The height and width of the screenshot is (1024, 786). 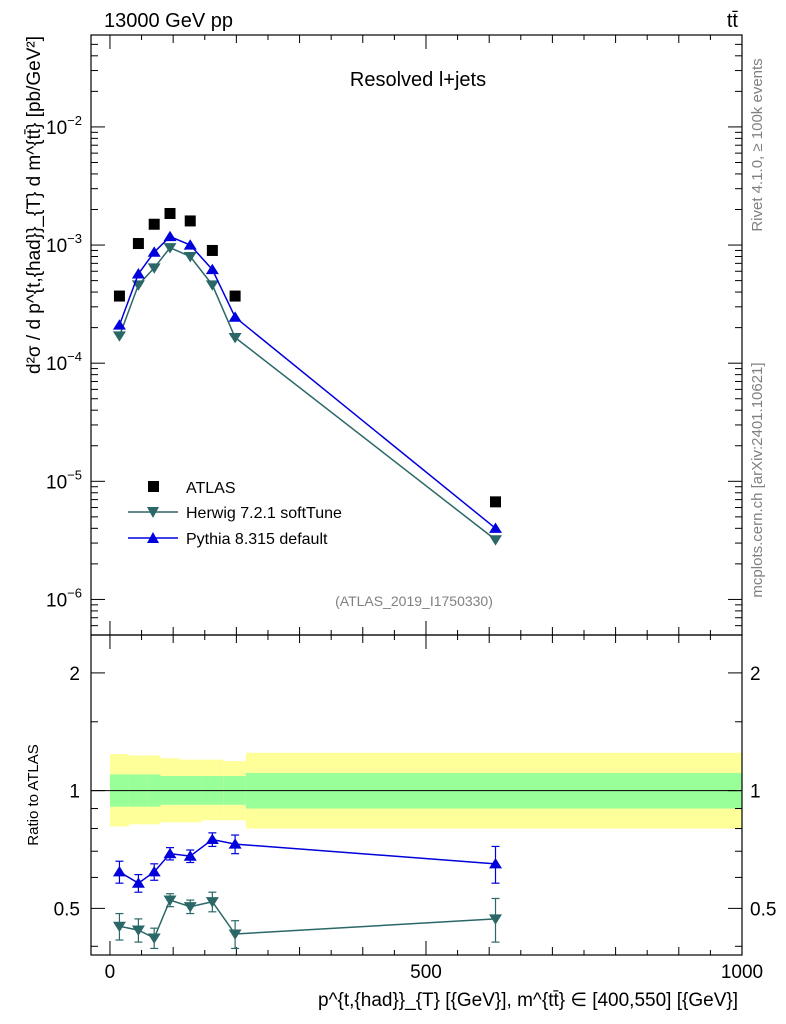 I want to click on ratio-y-tick-label-right-0.5: 0.5, so click(x=763, y=909).